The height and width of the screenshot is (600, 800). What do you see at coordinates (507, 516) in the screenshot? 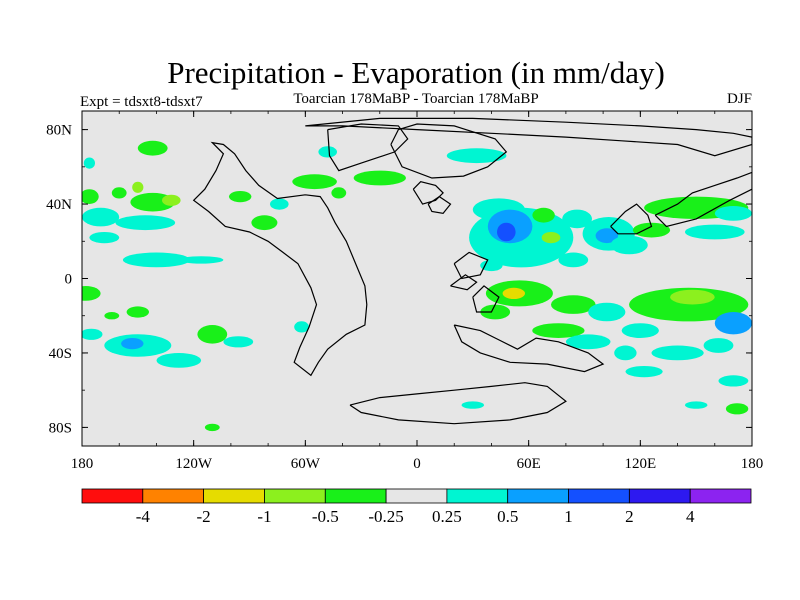
I see `colorbar-level-label: 0.5` at bounding box center [507, 516].